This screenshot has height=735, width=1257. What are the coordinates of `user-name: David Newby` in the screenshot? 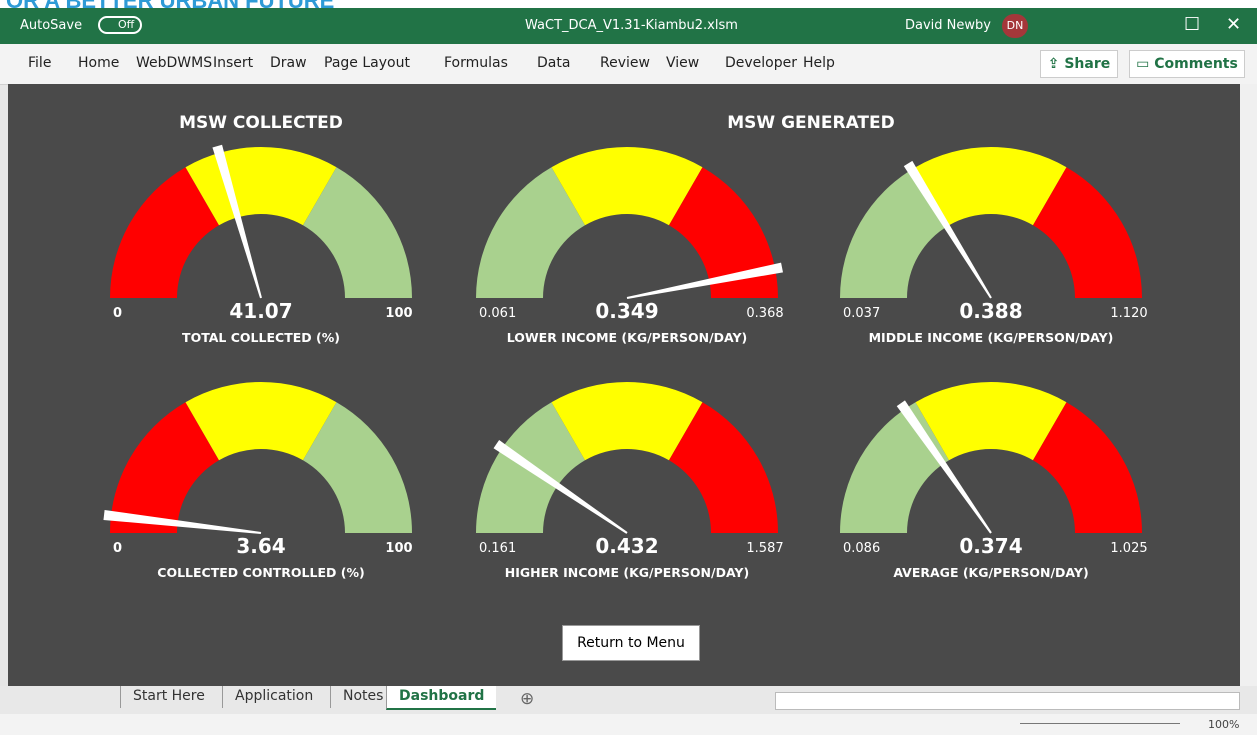 It's located at (948, 25).